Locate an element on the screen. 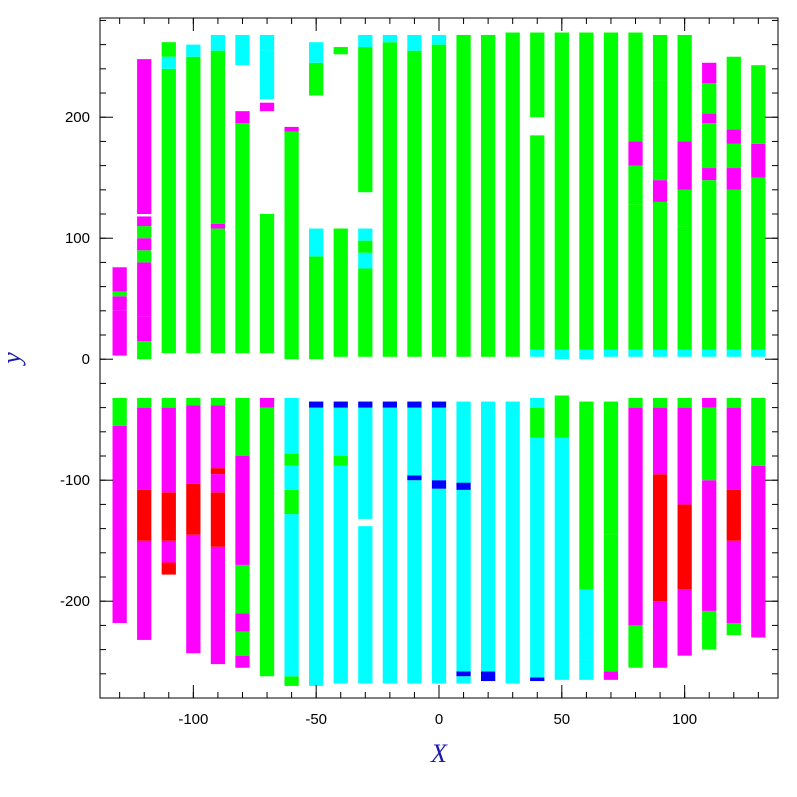 The width and height of the screenshot is (797, 797). column-x60 is located at coordinates (586, 356).